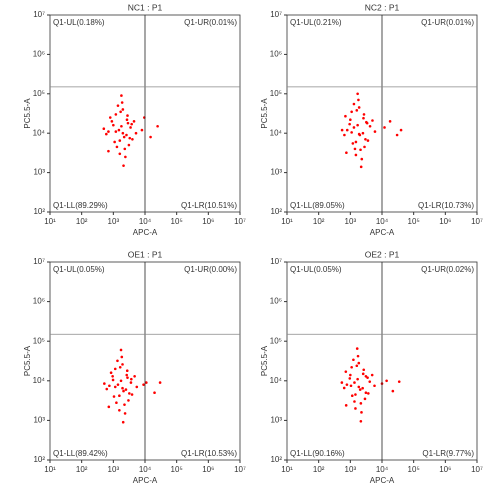  What do you see at coordinates (80, 205) in the screenshot?
I see `quadrant-ll: Q1-LL(89.29%)` at bounding box center [80, 205].